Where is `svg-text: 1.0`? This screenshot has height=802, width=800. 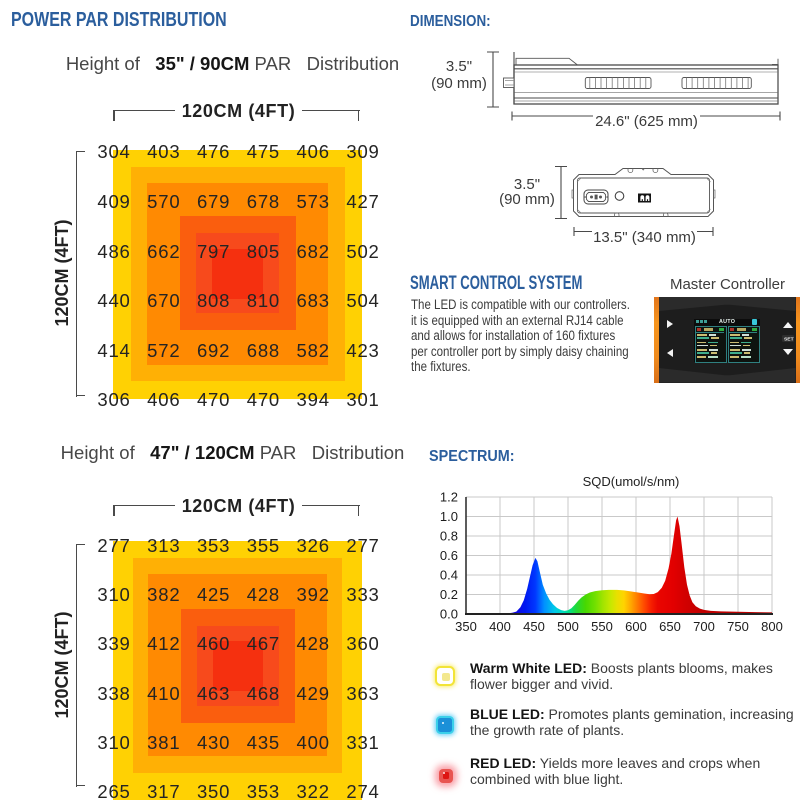 svg-text: 1.0 is located at coordinates (449, 516).